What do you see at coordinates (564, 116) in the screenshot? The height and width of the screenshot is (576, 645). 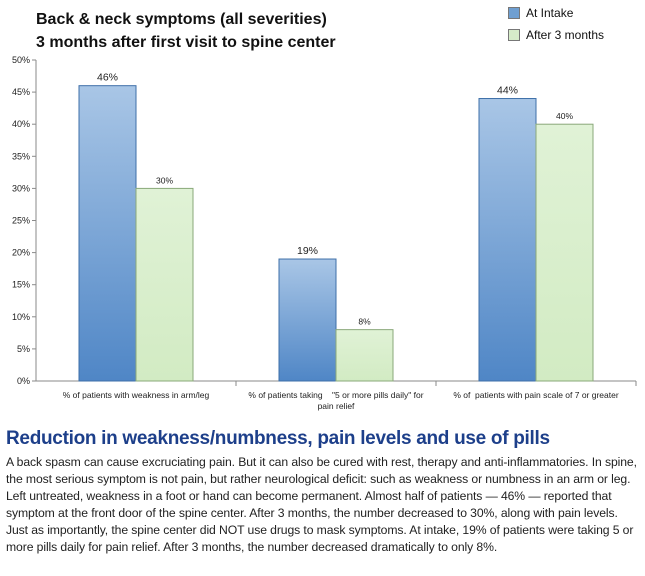 I see `data-label: 40%` at bounding box center [564, 116].